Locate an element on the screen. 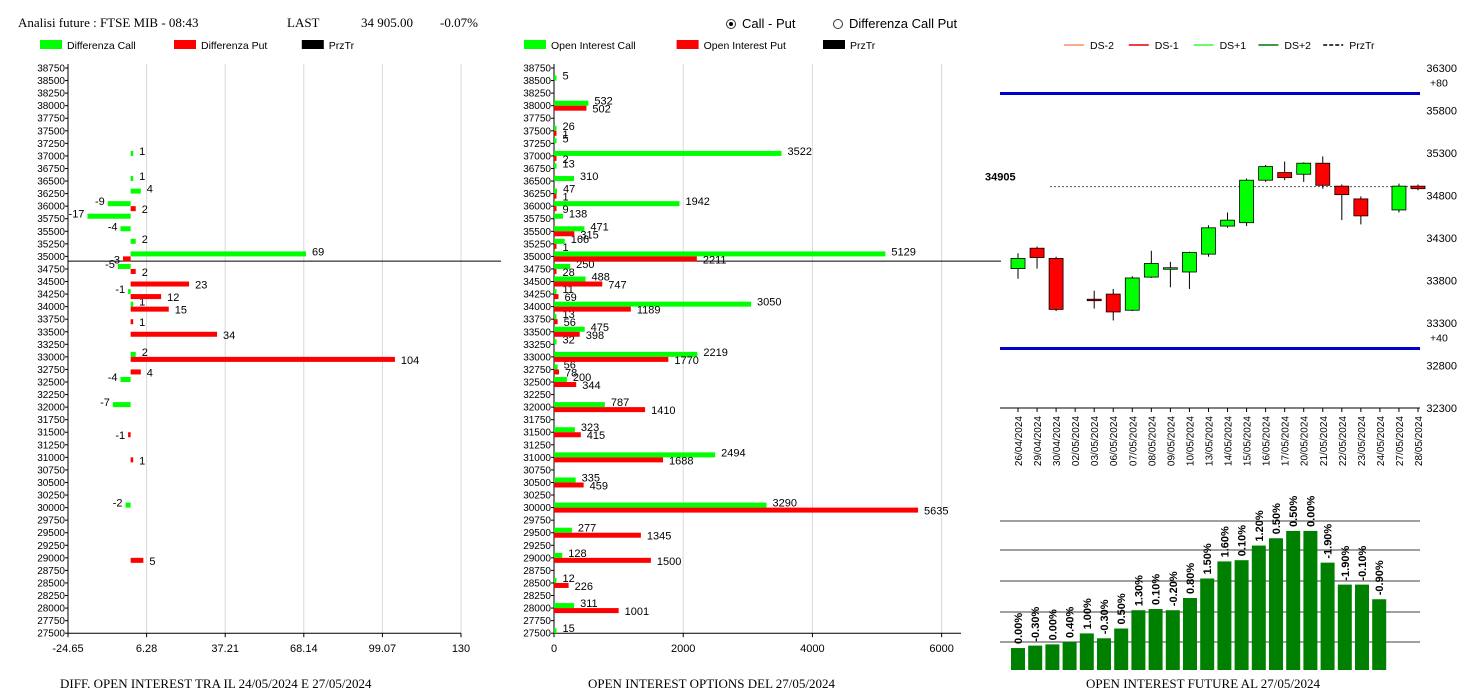  data-label: 166 is located at coordinates (580, 240).